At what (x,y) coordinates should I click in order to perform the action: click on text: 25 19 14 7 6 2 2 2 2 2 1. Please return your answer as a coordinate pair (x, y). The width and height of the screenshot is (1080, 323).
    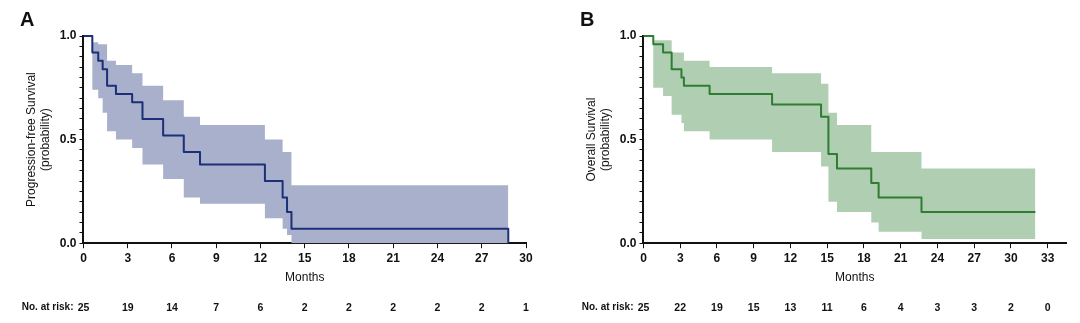
    Looking at the image, I should click on (303, 307).